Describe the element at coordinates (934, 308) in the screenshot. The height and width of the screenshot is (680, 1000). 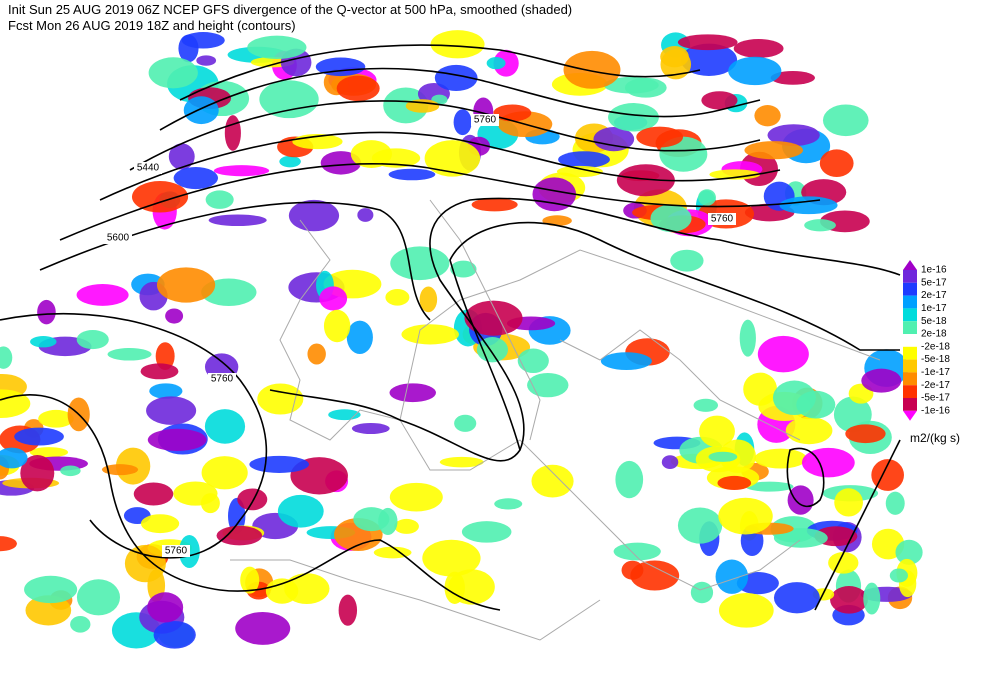
I see `colorbar-label: 1e-17` at that location.